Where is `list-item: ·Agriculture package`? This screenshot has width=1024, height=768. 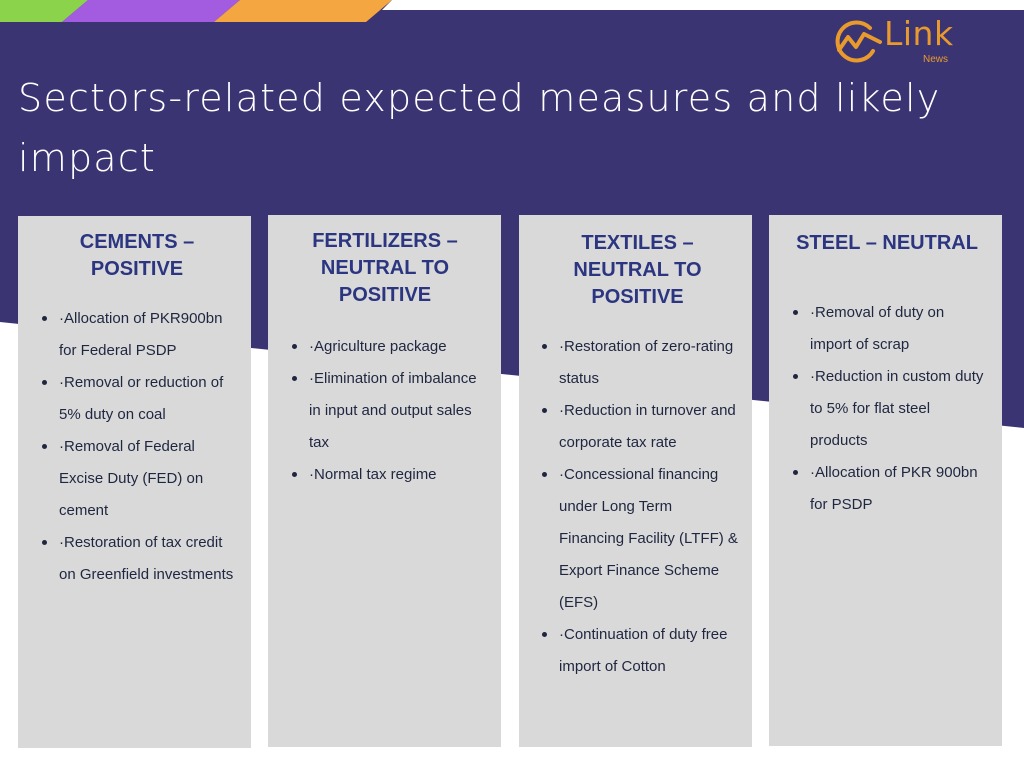 list-item: ·Agriculture package is located at coordinates (388, 347).